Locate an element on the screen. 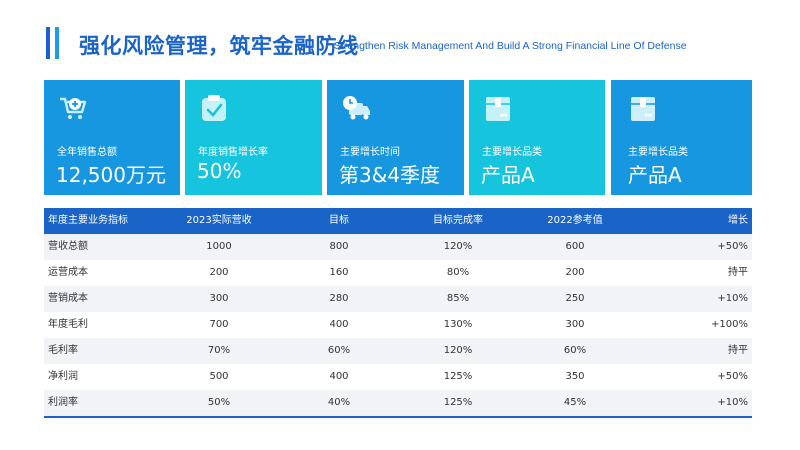 The image size is (800, 450). table-row: 运营成本 200 160 80% 200 持平 is located at coordinates (398, 273).